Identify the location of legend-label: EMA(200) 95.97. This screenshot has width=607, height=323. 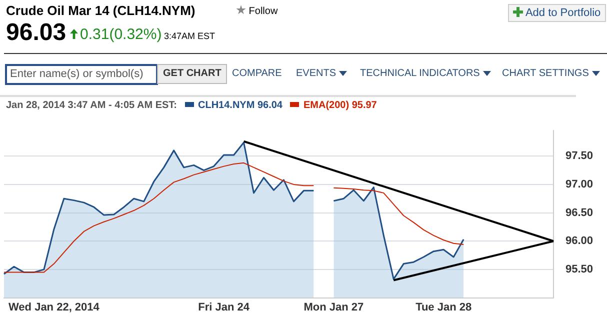
(340, 105).